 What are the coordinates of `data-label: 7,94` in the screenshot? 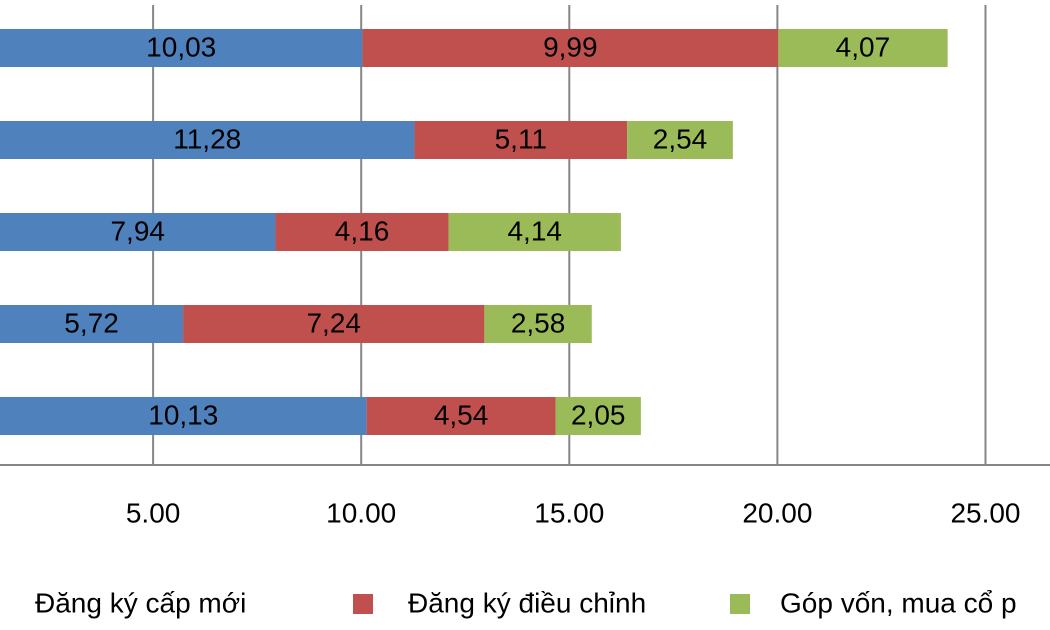 It's located at (137, 230).